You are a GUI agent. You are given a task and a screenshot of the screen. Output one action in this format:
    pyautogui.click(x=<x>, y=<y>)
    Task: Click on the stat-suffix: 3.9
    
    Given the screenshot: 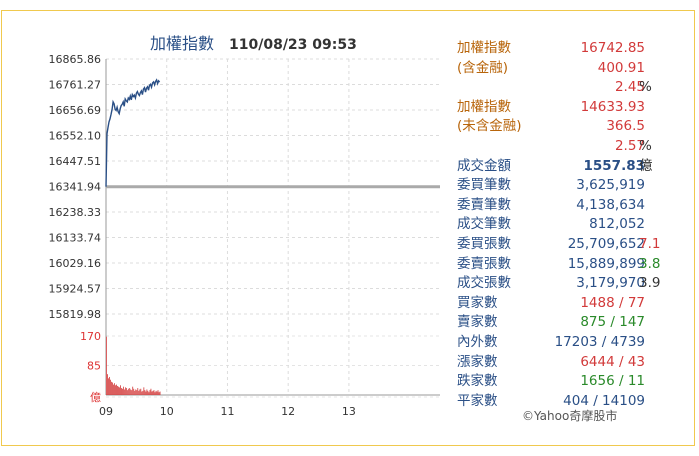 What is the action you would take?
    pyautogui.click(x=650, y=283)
    